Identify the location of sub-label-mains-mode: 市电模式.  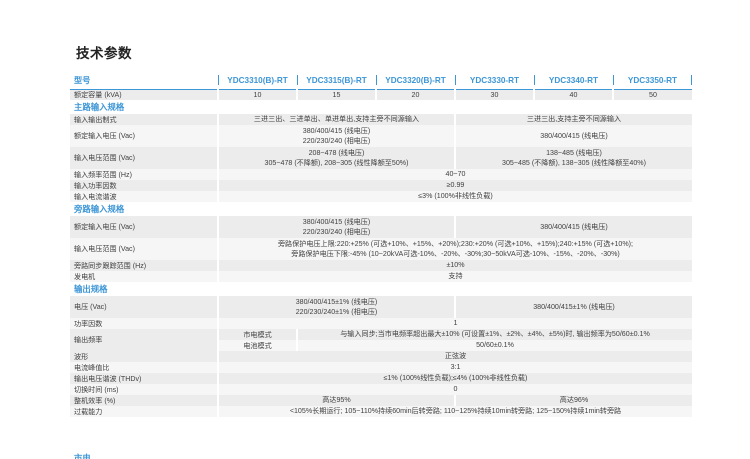
(257, 335).